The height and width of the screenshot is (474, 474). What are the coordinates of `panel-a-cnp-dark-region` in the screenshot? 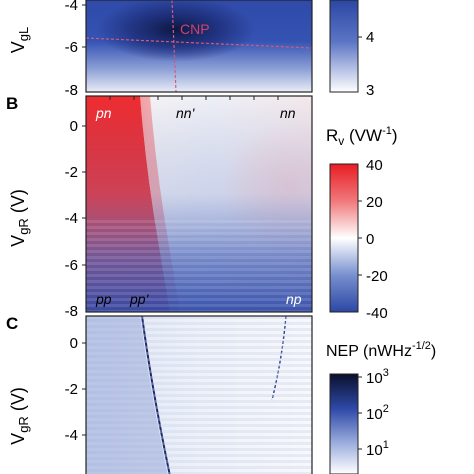 It's located at (199, 46).